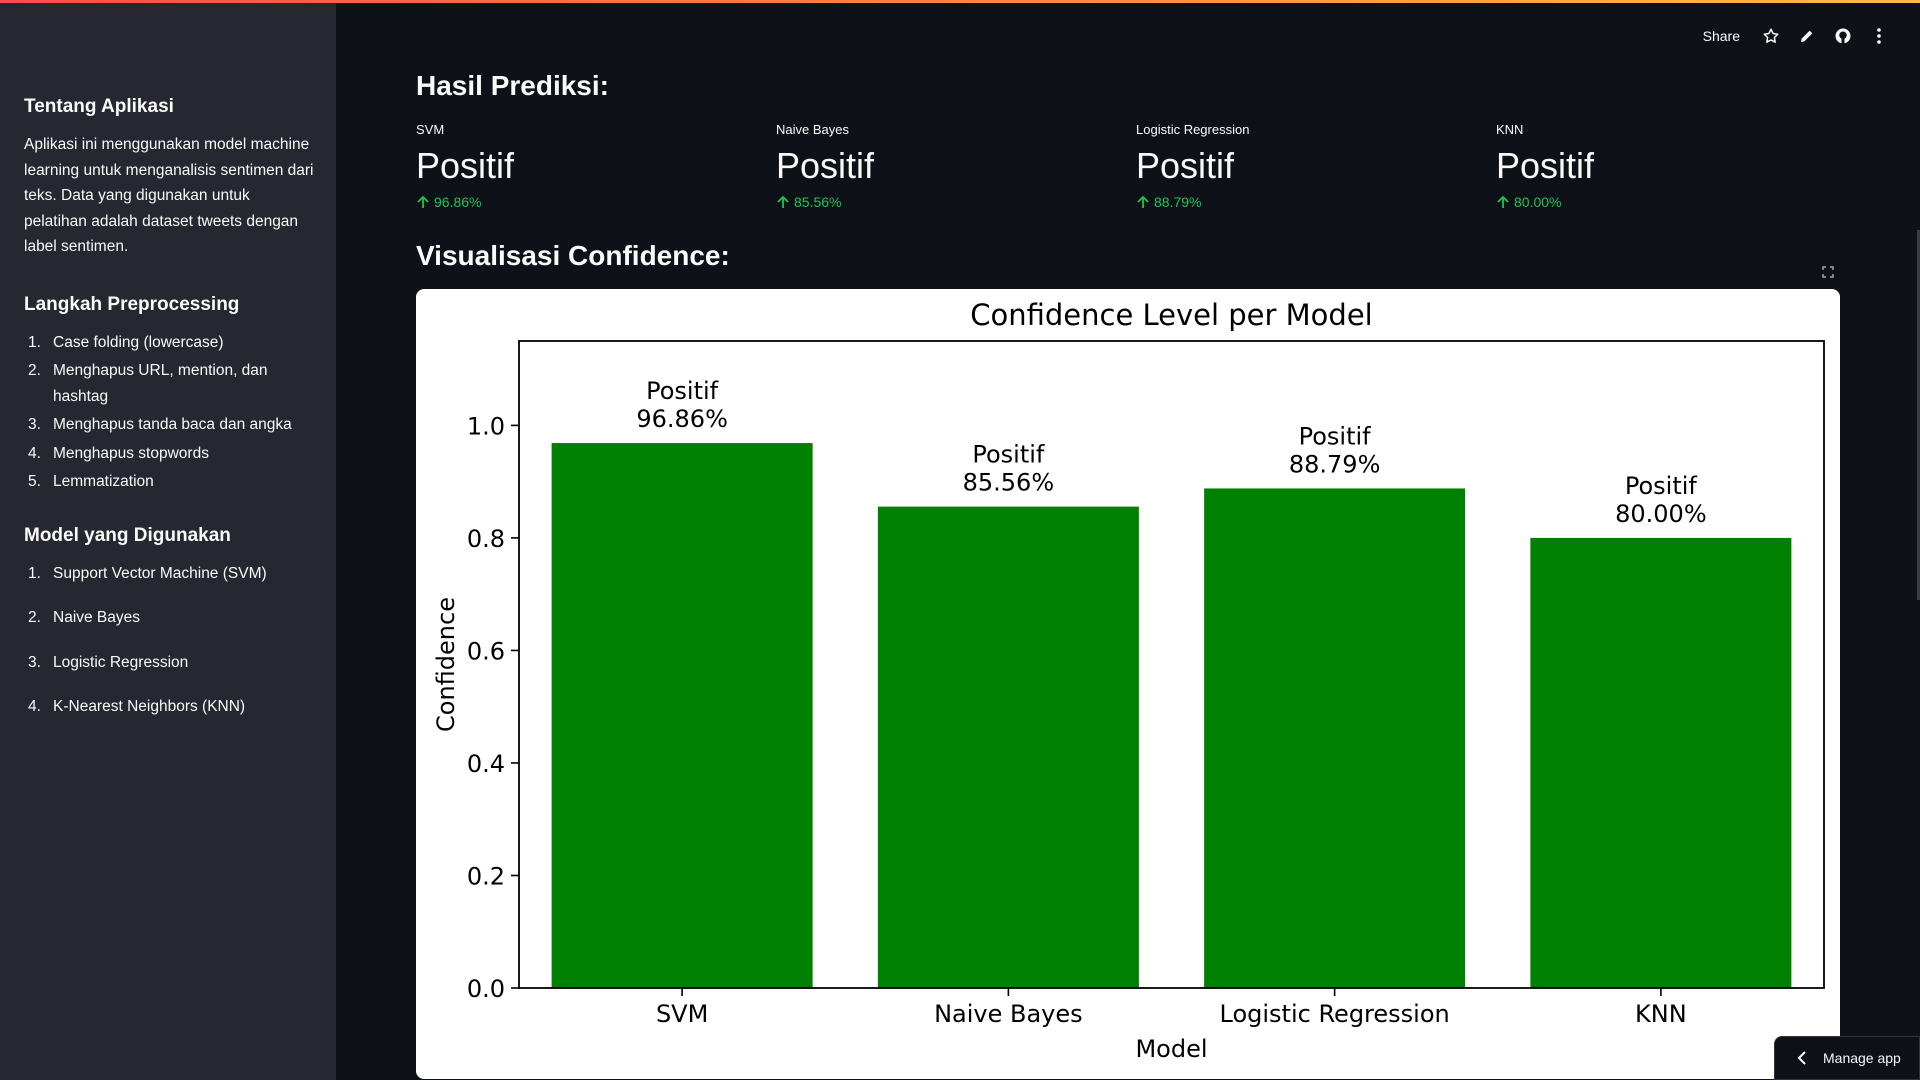 The width and height of the screenshot is (1920, 1080). I want to click on y-tick-label: 0.6, so click(486, 651).